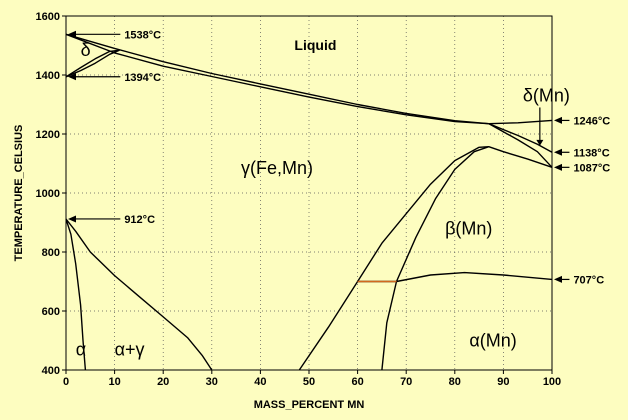 The height and width of the screenshot is (420, 628). I want to click on phase-label: δ(Mn), so click(546, 96).